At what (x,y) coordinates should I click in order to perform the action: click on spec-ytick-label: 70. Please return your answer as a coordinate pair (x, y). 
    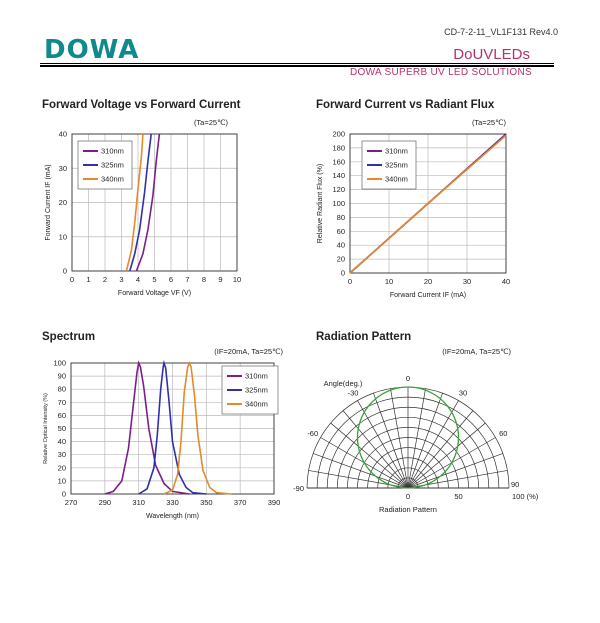
    Looking at the image, I should click on (62, 402).